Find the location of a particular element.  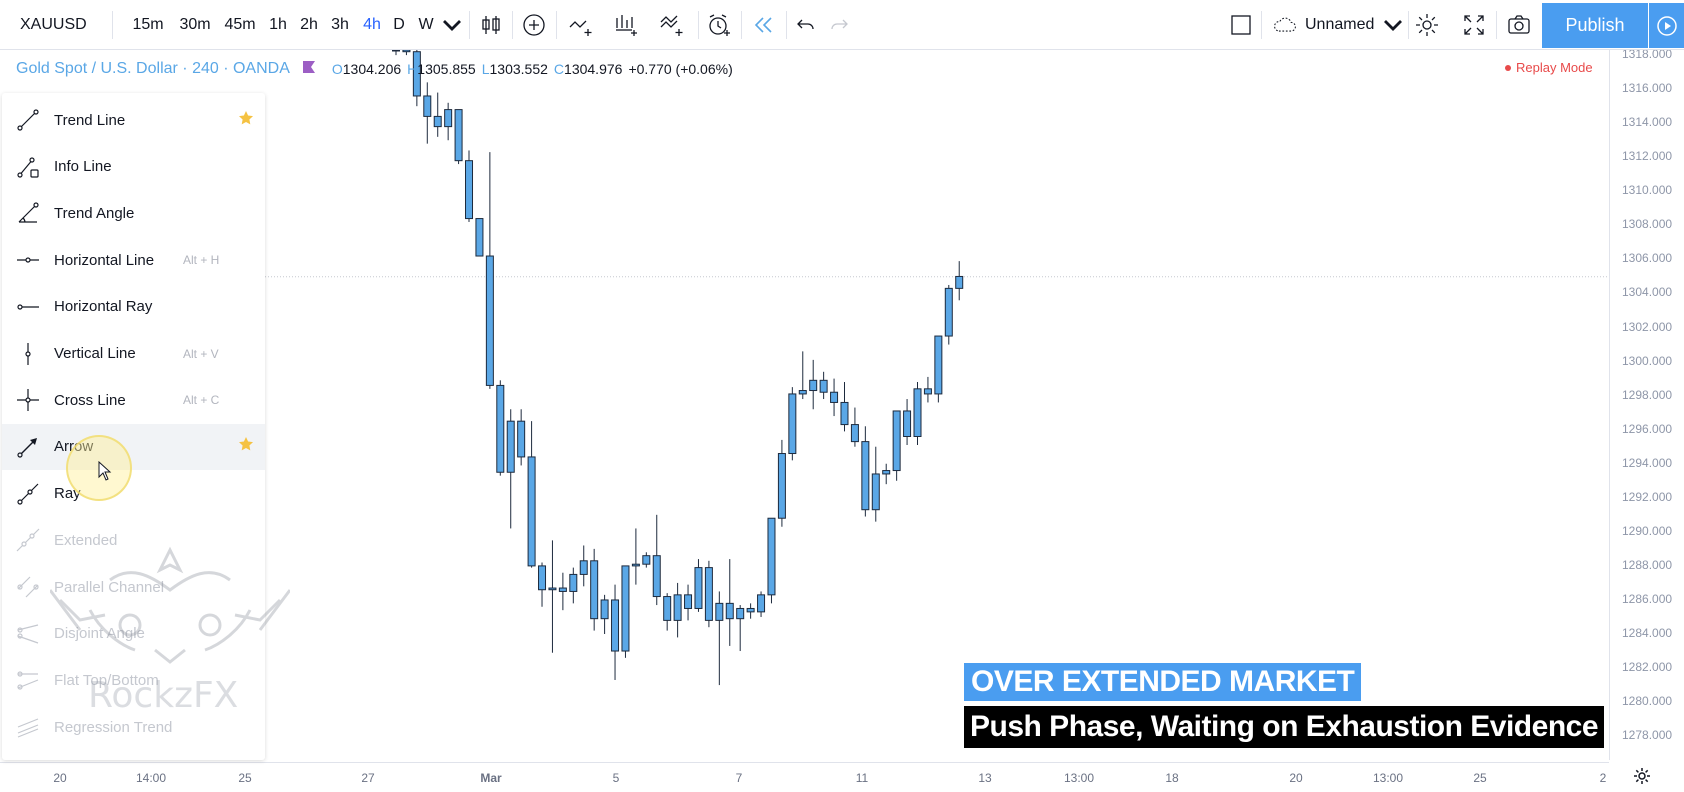

menu-item-ray: Ray is located at coordinates (133, 494).